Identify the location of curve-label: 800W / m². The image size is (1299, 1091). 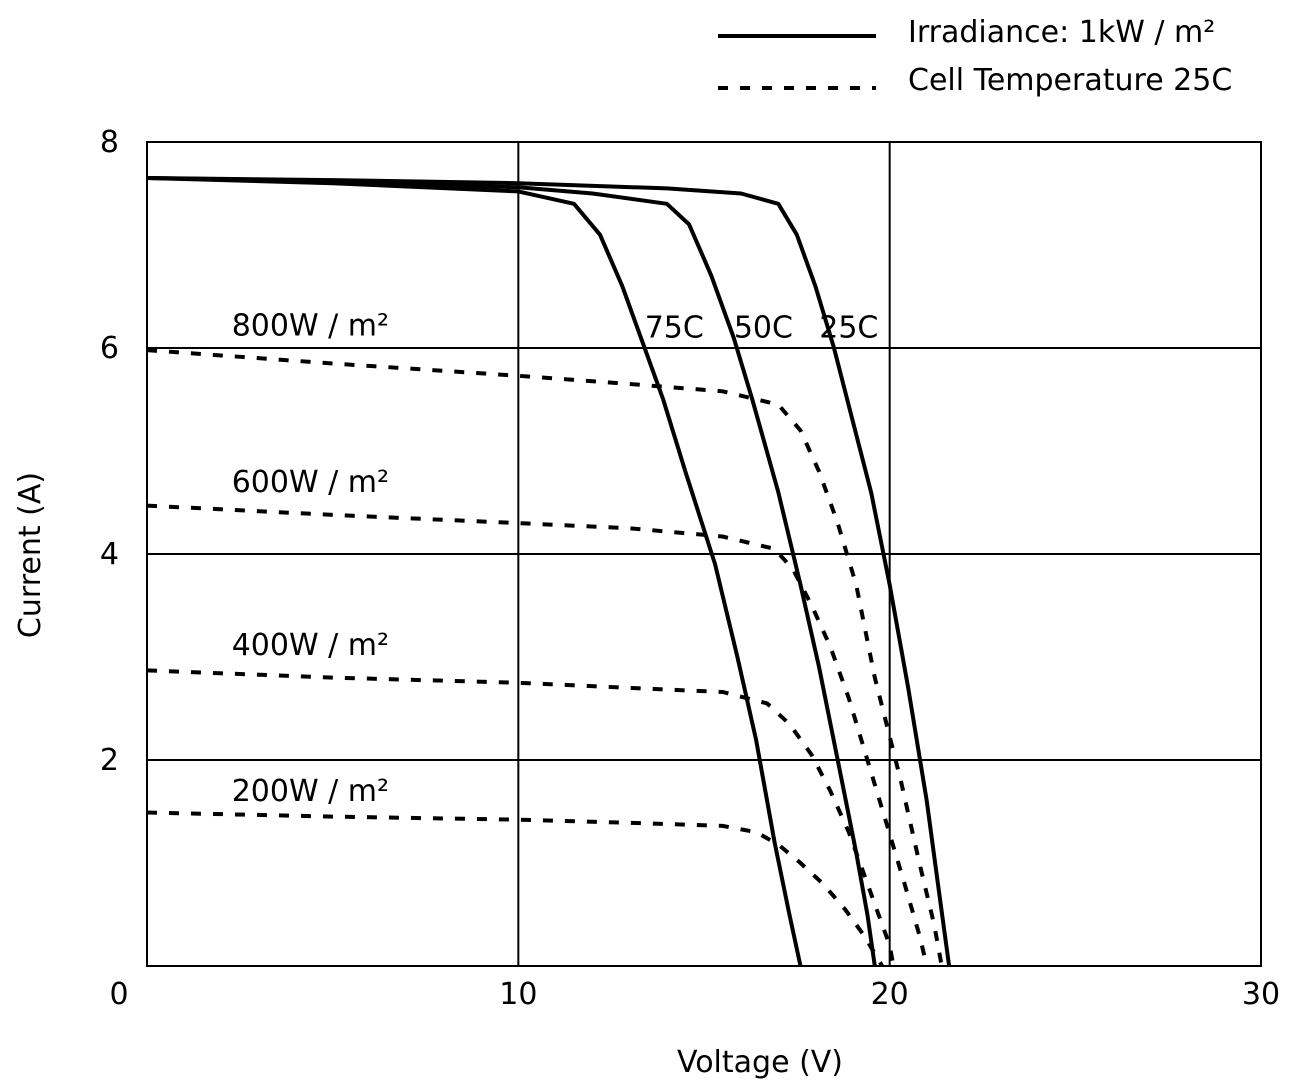
(310, 326).